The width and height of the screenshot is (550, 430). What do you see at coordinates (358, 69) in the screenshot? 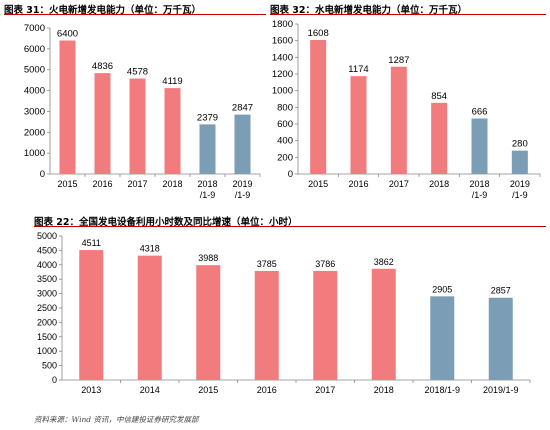
I see `data-label: 1174` at bounding box center [358, 69].